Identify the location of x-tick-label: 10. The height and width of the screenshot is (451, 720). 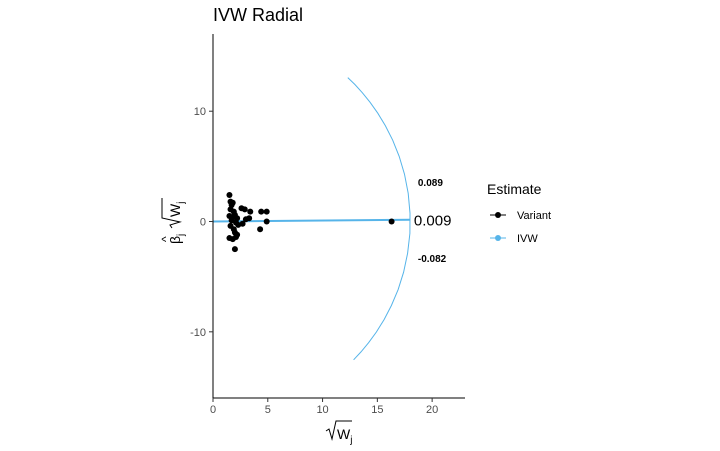
(322, 410).